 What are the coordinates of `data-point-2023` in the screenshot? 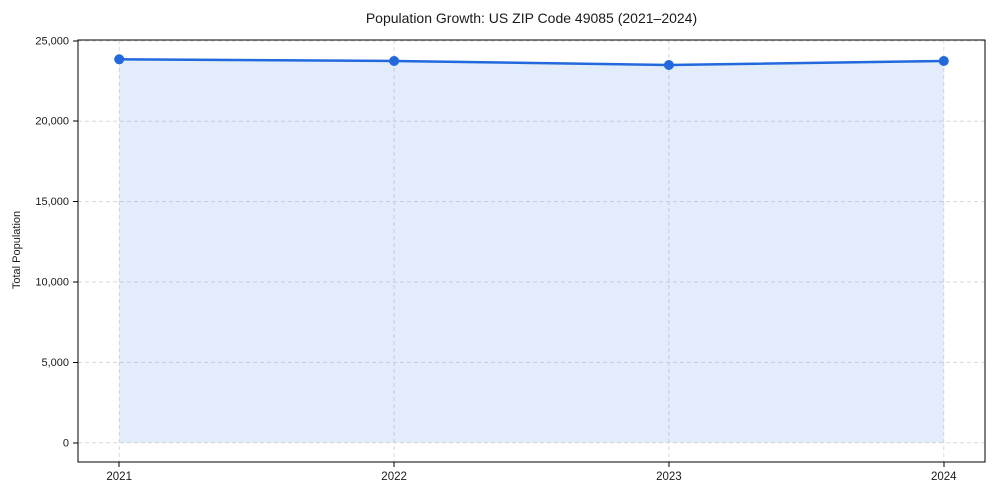 It's located at (668, 65).